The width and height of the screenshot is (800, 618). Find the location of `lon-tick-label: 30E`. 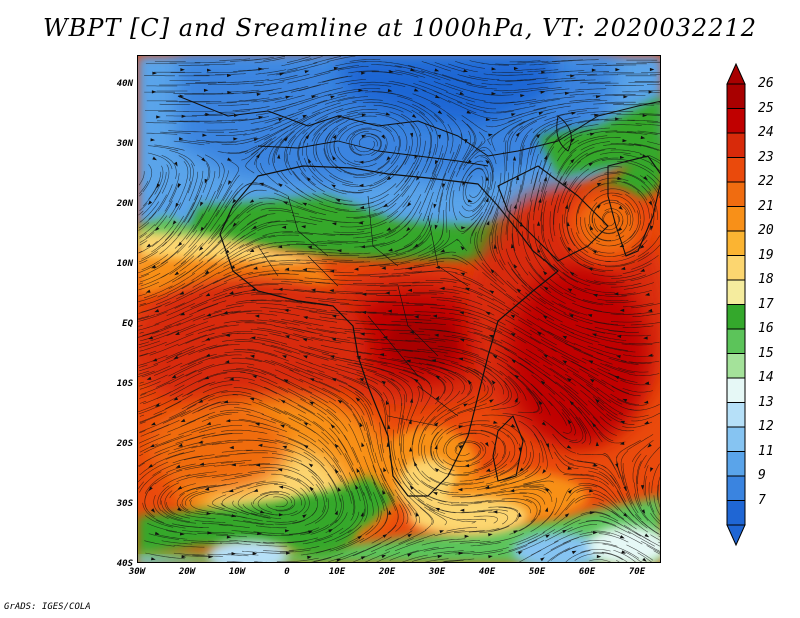

lon-tick-label: 30E is located at coordinates (437, 572).